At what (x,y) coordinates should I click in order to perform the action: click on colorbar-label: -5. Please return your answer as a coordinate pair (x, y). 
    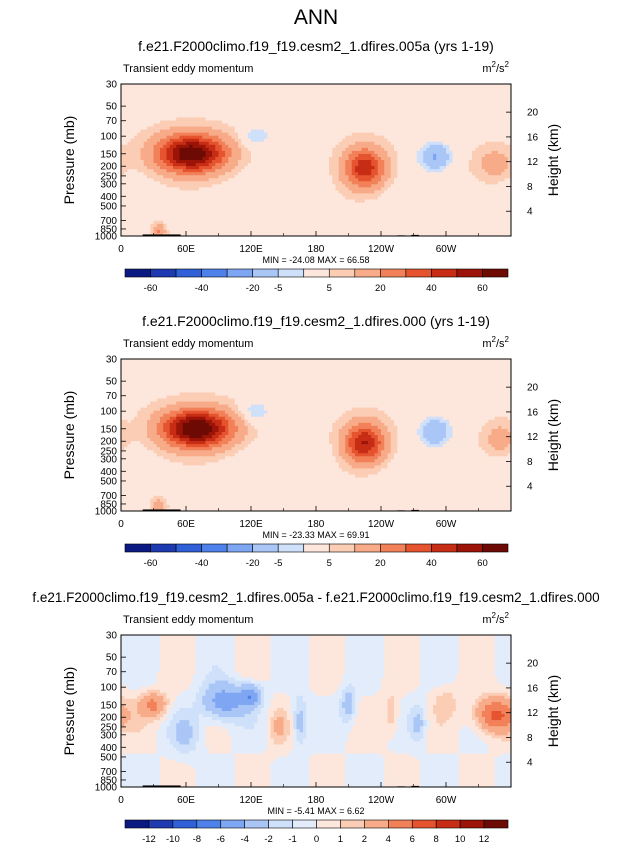
    Looking at the image, I should click on (278, 563).